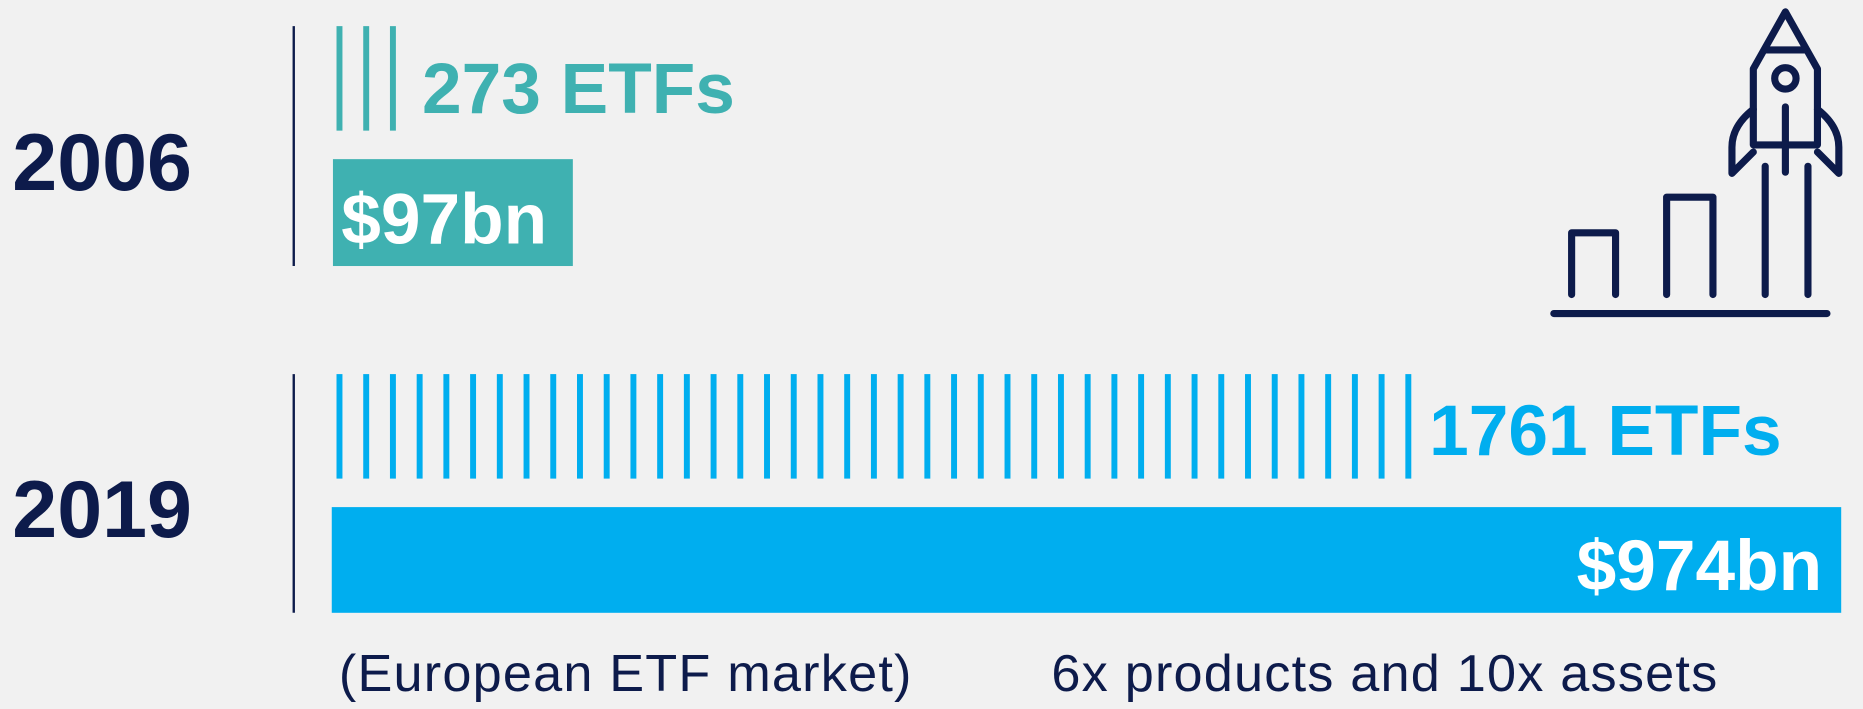 The width and height of the screenshot is (1863, 709). What do you see at coordinates (578, 89) in the screenshot?
I see `product-count: 273 ETFs` at bounding box center [578, 89].